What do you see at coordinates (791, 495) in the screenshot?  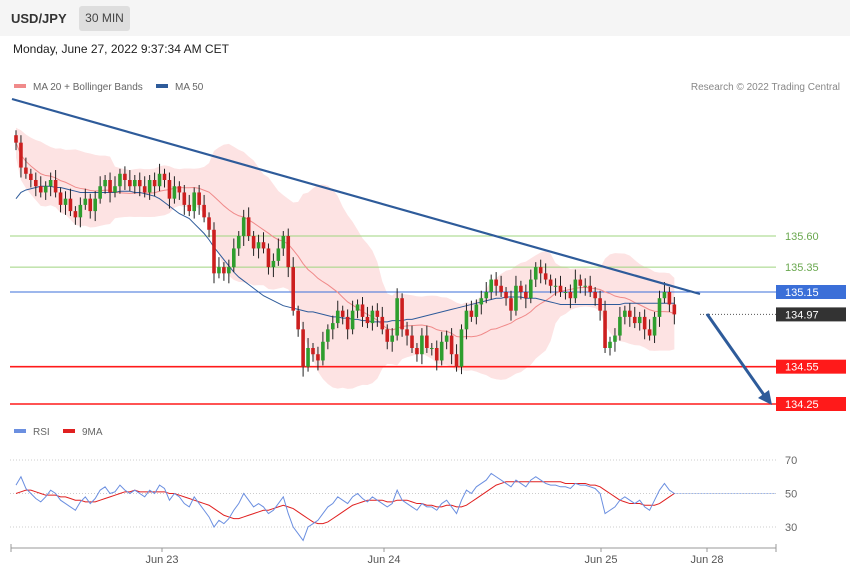 I see `rsi-tick-label-50: 50` at bounding box center [791, 495].